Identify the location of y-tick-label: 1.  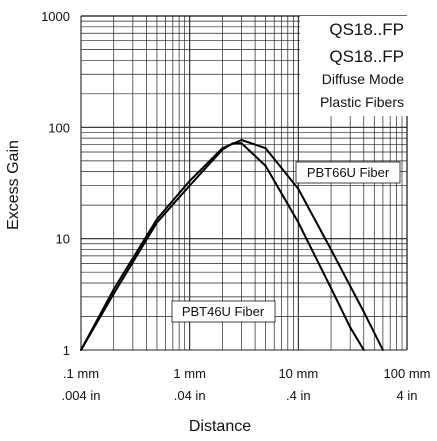
(66, 350).